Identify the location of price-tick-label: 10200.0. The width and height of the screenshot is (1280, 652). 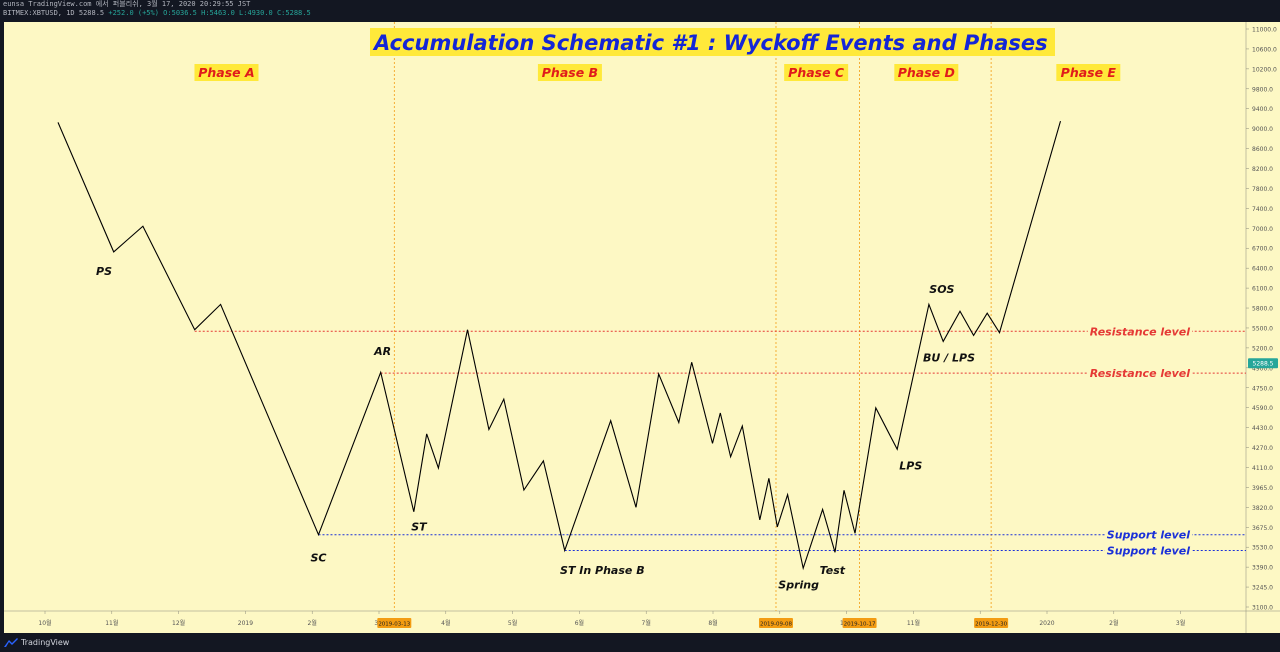
(1264, 69).